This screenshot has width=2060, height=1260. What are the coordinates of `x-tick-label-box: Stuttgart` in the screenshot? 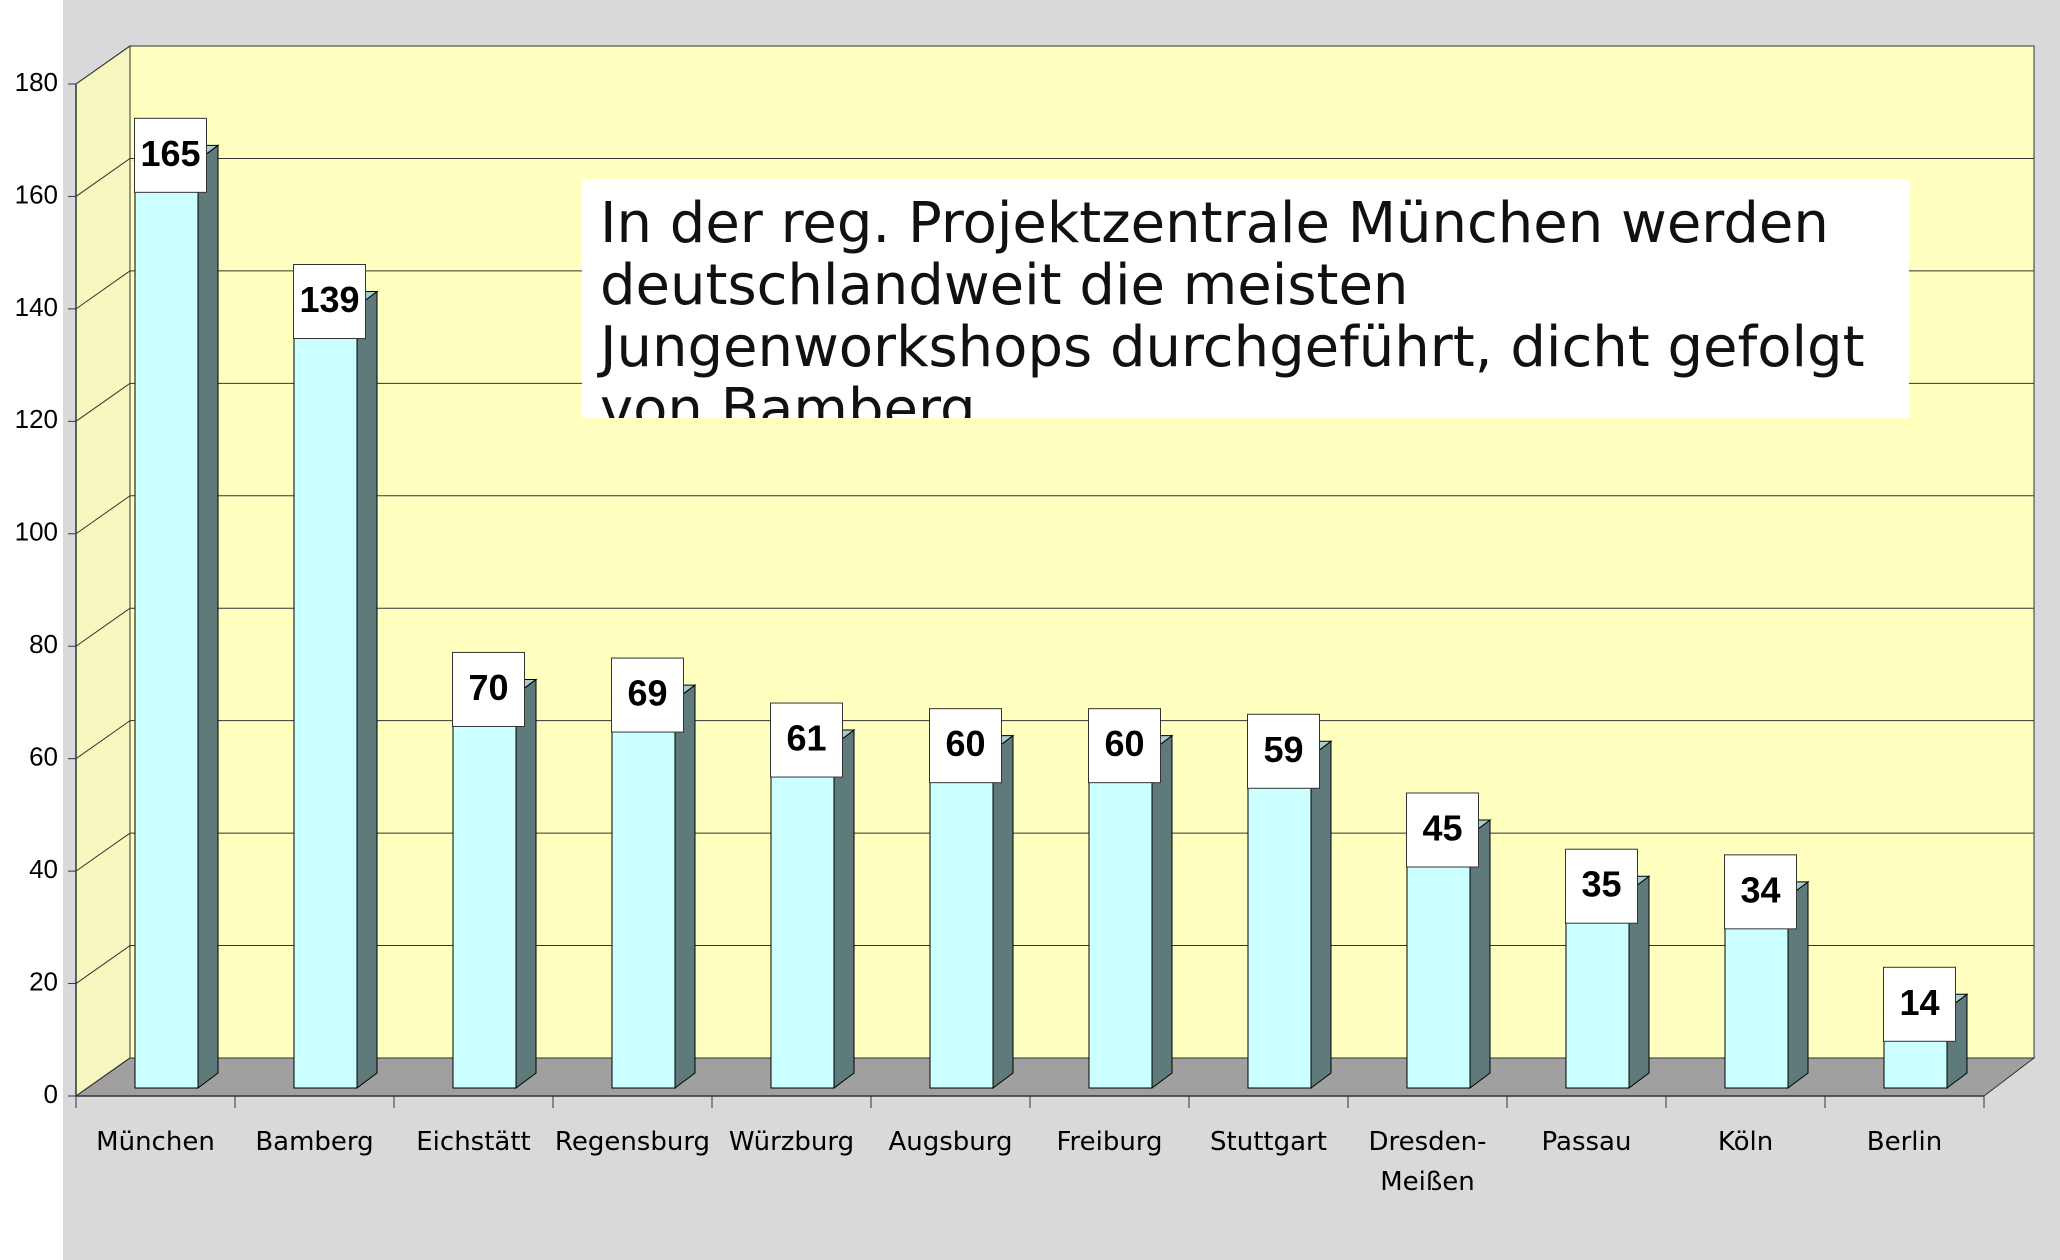 It's located at (1268, 1142).